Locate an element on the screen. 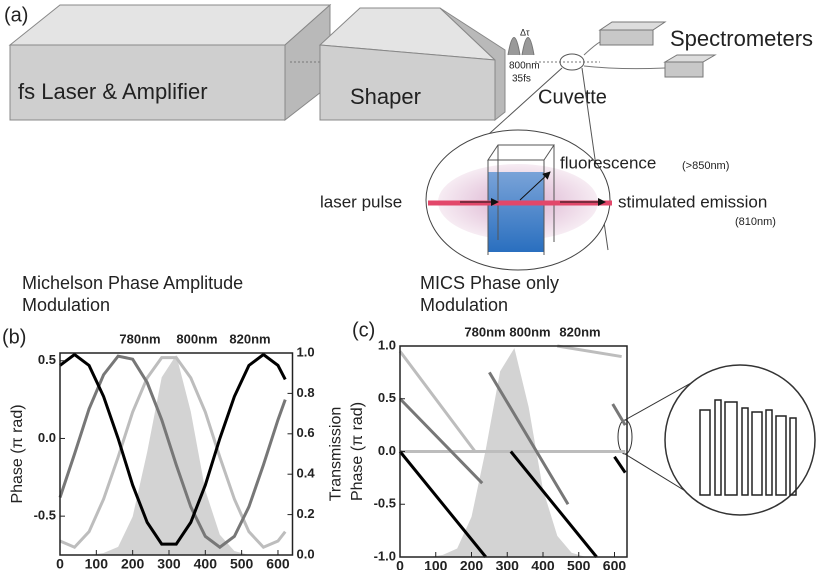 The height and width of the screenshot is (570, 837). y-tick-label: -1.0 is located at coordinates (385, 555).